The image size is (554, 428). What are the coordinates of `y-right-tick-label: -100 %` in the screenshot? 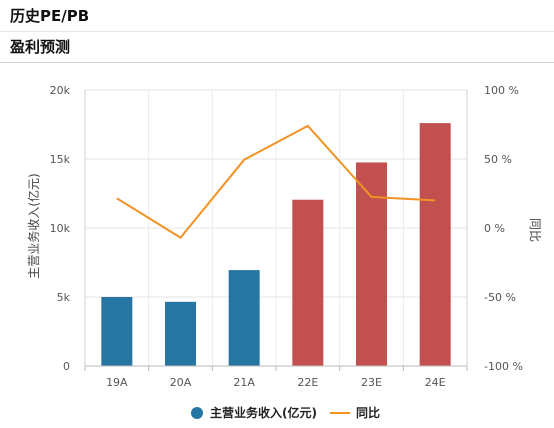 It's located at (503, 366).